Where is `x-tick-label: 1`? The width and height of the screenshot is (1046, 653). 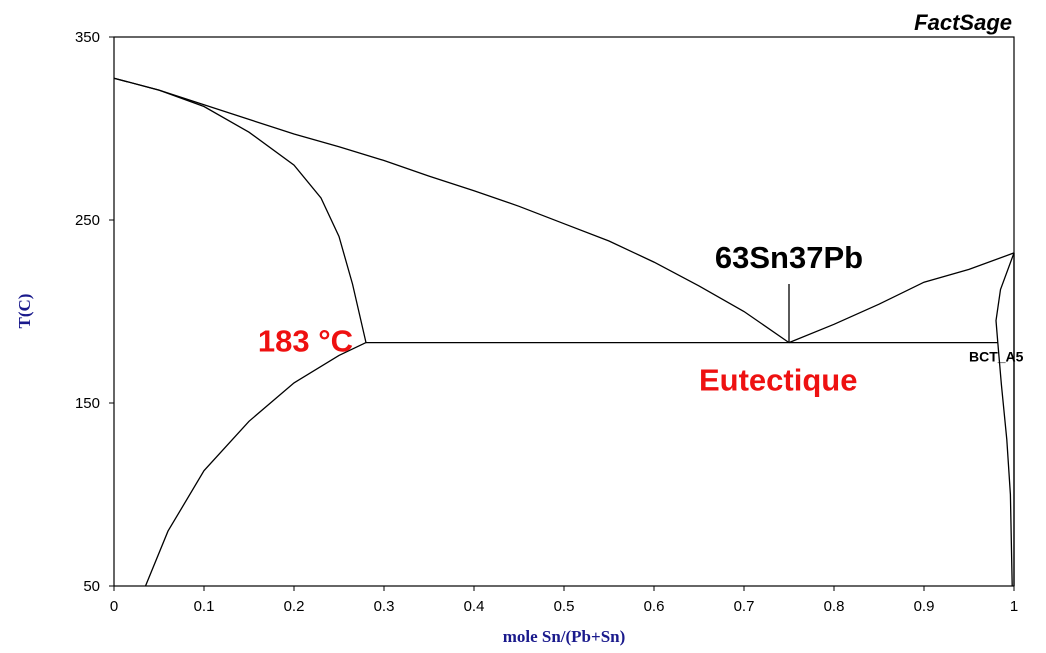 x-tick-label: 1 is located at coordinates (1014, 606).